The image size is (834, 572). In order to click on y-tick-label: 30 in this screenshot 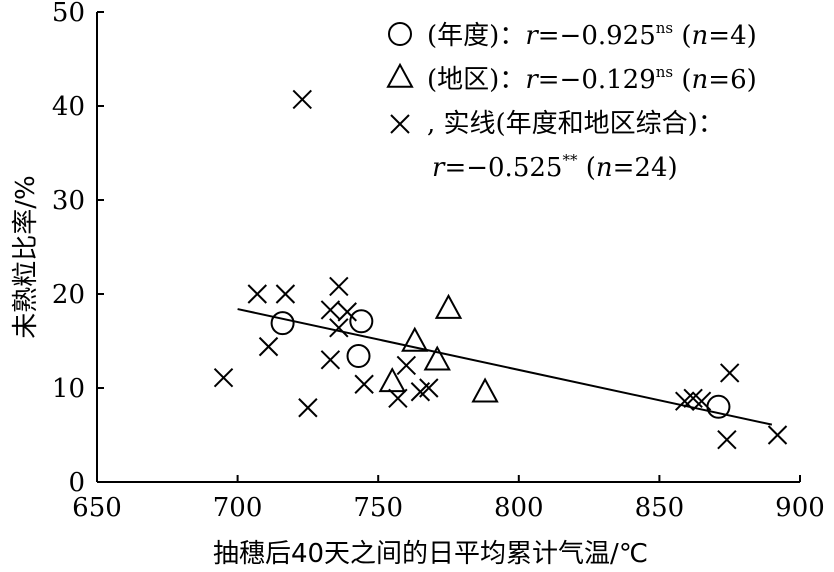, I will do `click(68, 201)`.